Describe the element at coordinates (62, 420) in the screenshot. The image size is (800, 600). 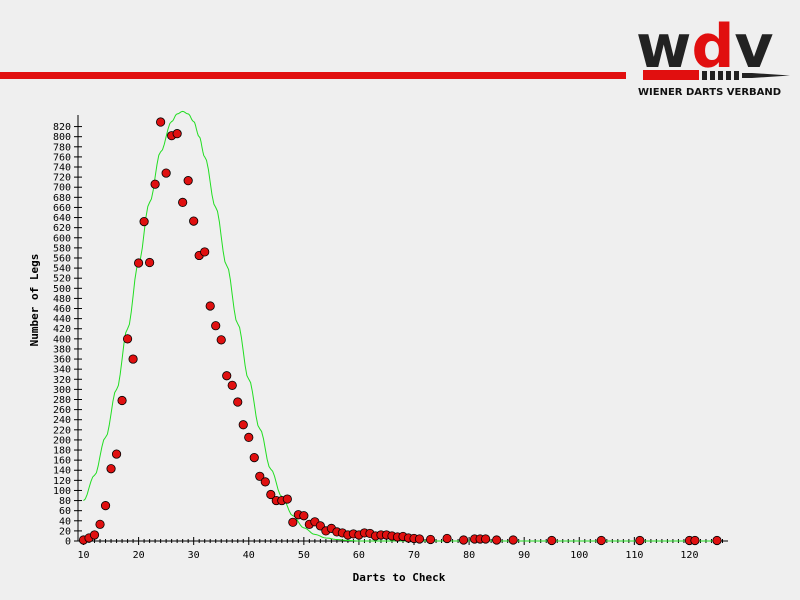
I see `y-tick-label: 240` at that location.